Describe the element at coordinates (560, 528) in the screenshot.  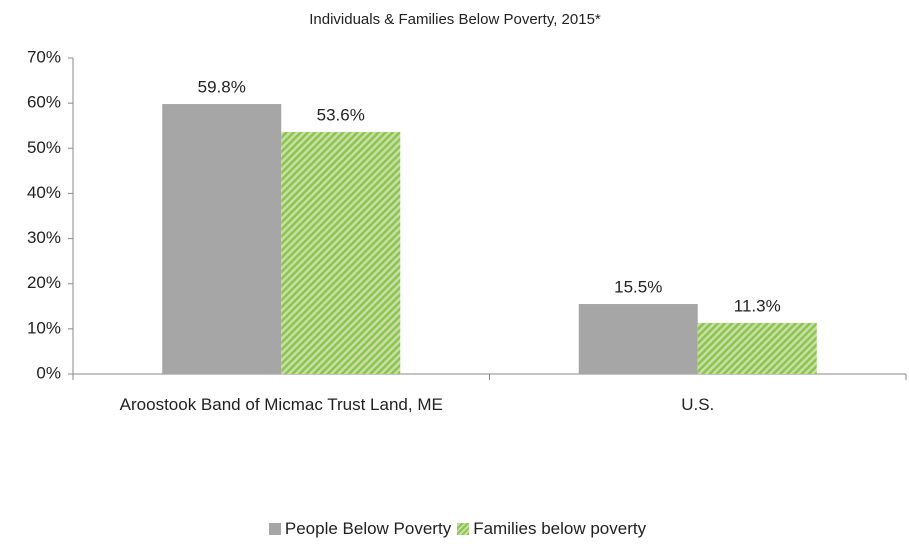
I see `legend-label: Families below poverty` at that location.